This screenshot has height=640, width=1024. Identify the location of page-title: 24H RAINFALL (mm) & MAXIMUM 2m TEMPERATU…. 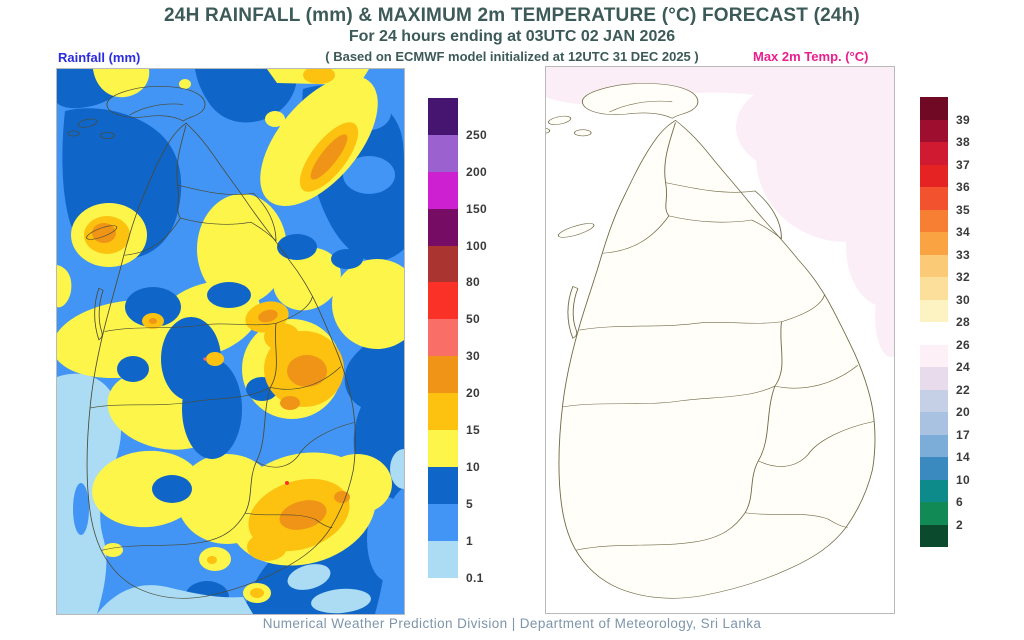
(512, 15).